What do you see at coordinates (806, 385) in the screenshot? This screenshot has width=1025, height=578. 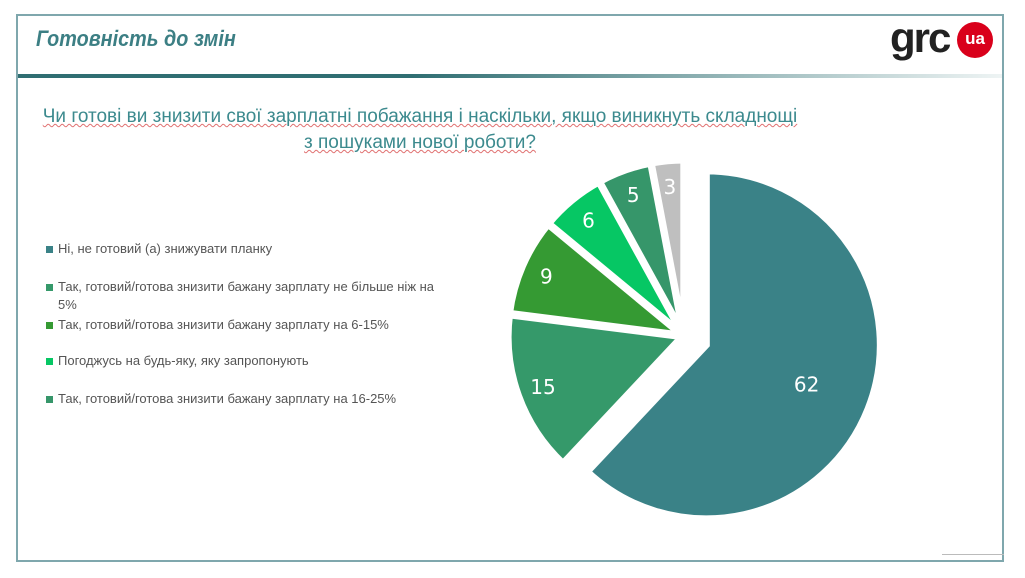 I see `data-label: 62` at bounding box center [806, 385].